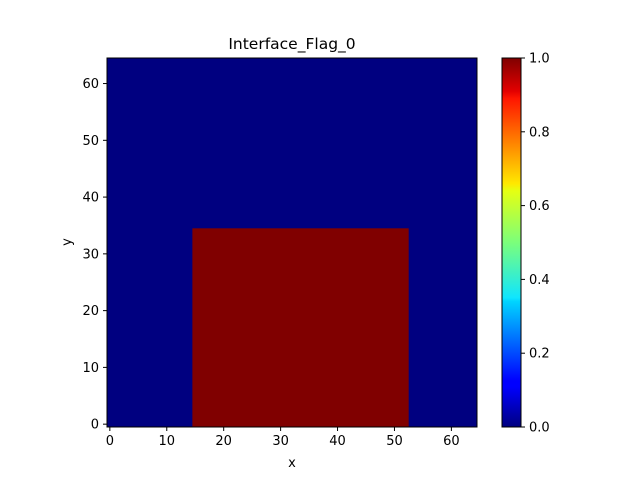 The image size is (640, 485). Describe the element at coordinates (67, 242) in the screenshot. I see `y-axis-label: y` at that location.